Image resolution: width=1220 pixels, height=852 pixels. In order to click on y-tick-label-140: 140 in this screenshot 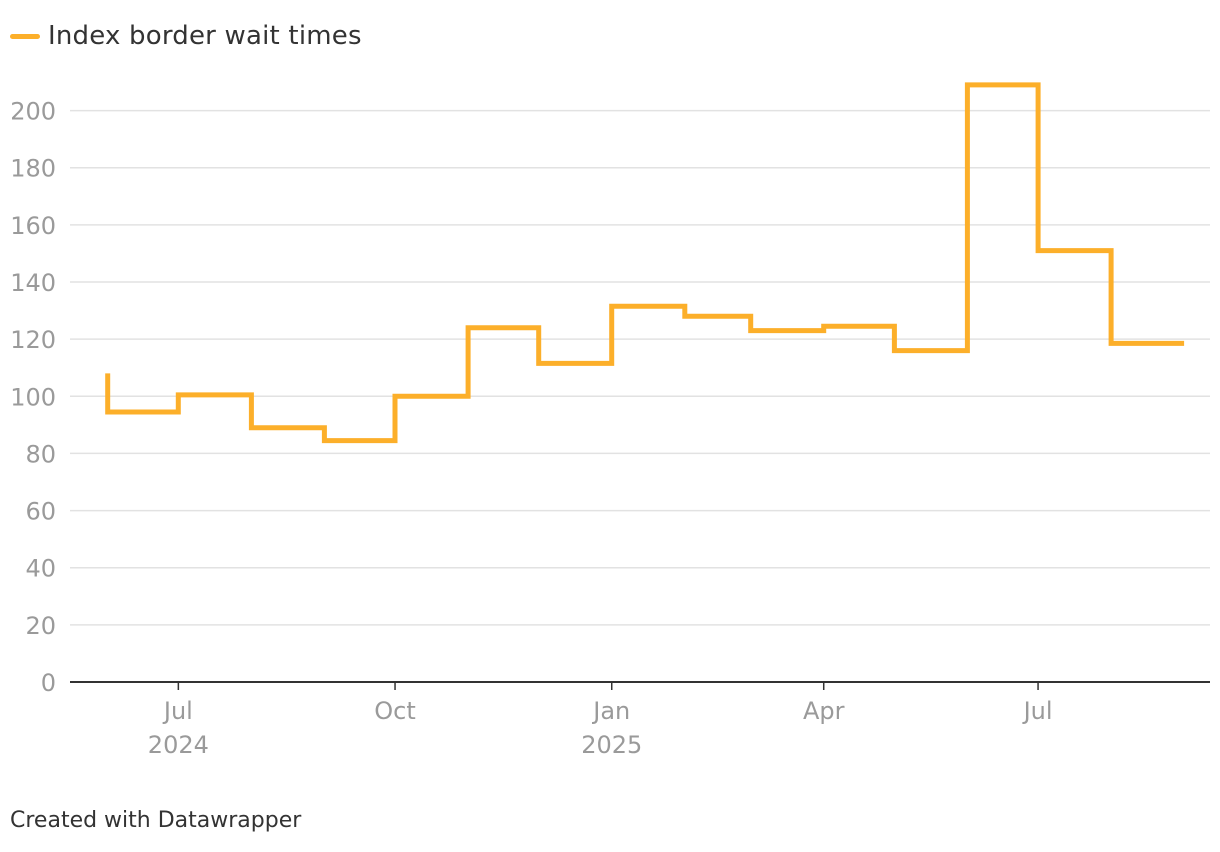, I will do `click(33, 283)`.